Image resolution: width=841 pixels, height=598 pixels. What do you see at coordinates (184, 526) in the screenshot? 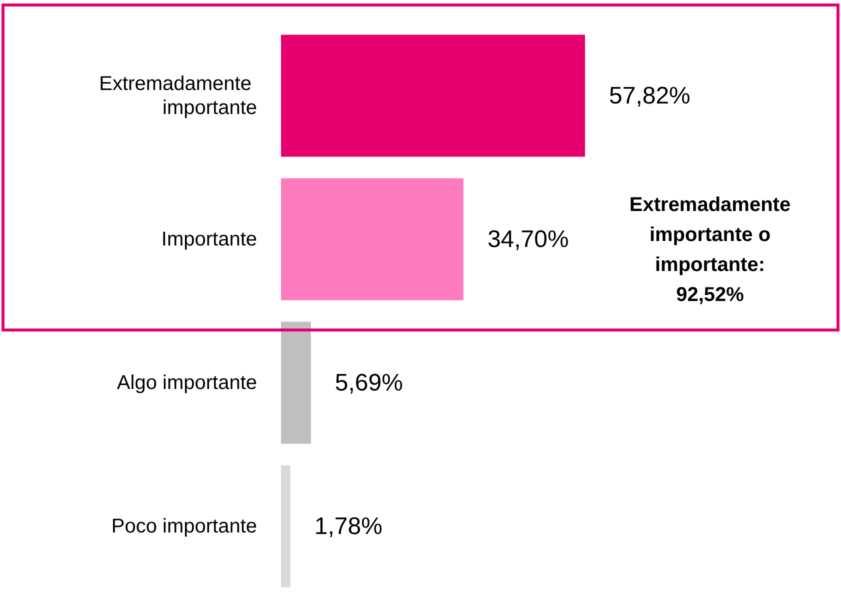
I see `y-tick-label: Poco importante` at bounding box center [184, 526].